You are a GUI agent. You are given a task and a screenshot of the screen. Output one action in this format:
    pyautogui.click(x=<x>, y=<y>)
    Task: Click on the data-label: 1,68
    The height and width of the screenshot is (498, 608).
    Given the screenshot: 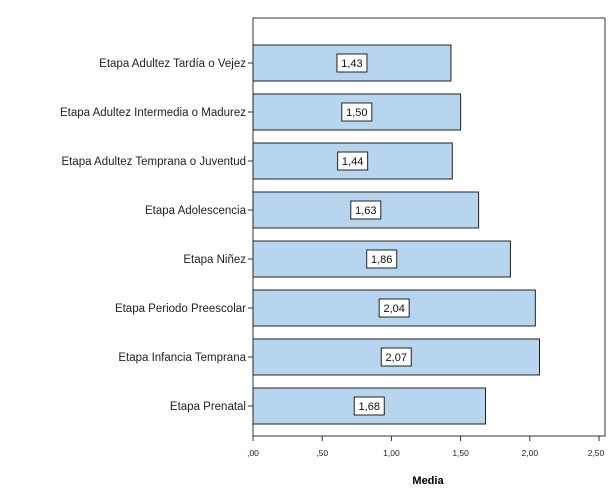 What is the action you would take?
    pyautogui.click(x=369, y=407)
    